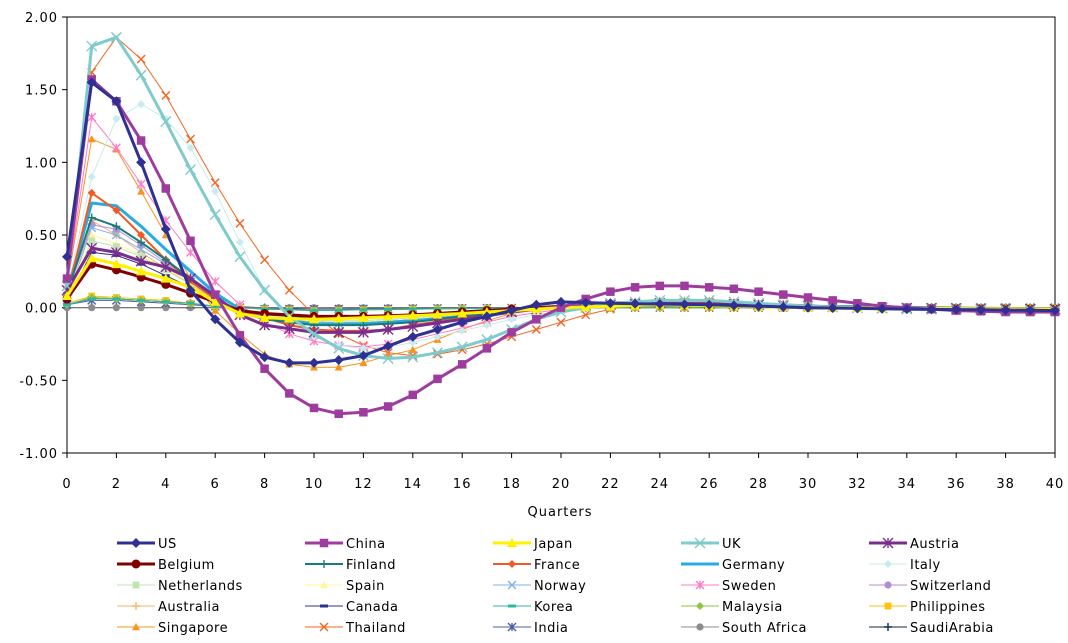 Image resolution: width=1068 pixels, height=643 pixels. I want to click on legend-label: Belgium, so click(186, 565).